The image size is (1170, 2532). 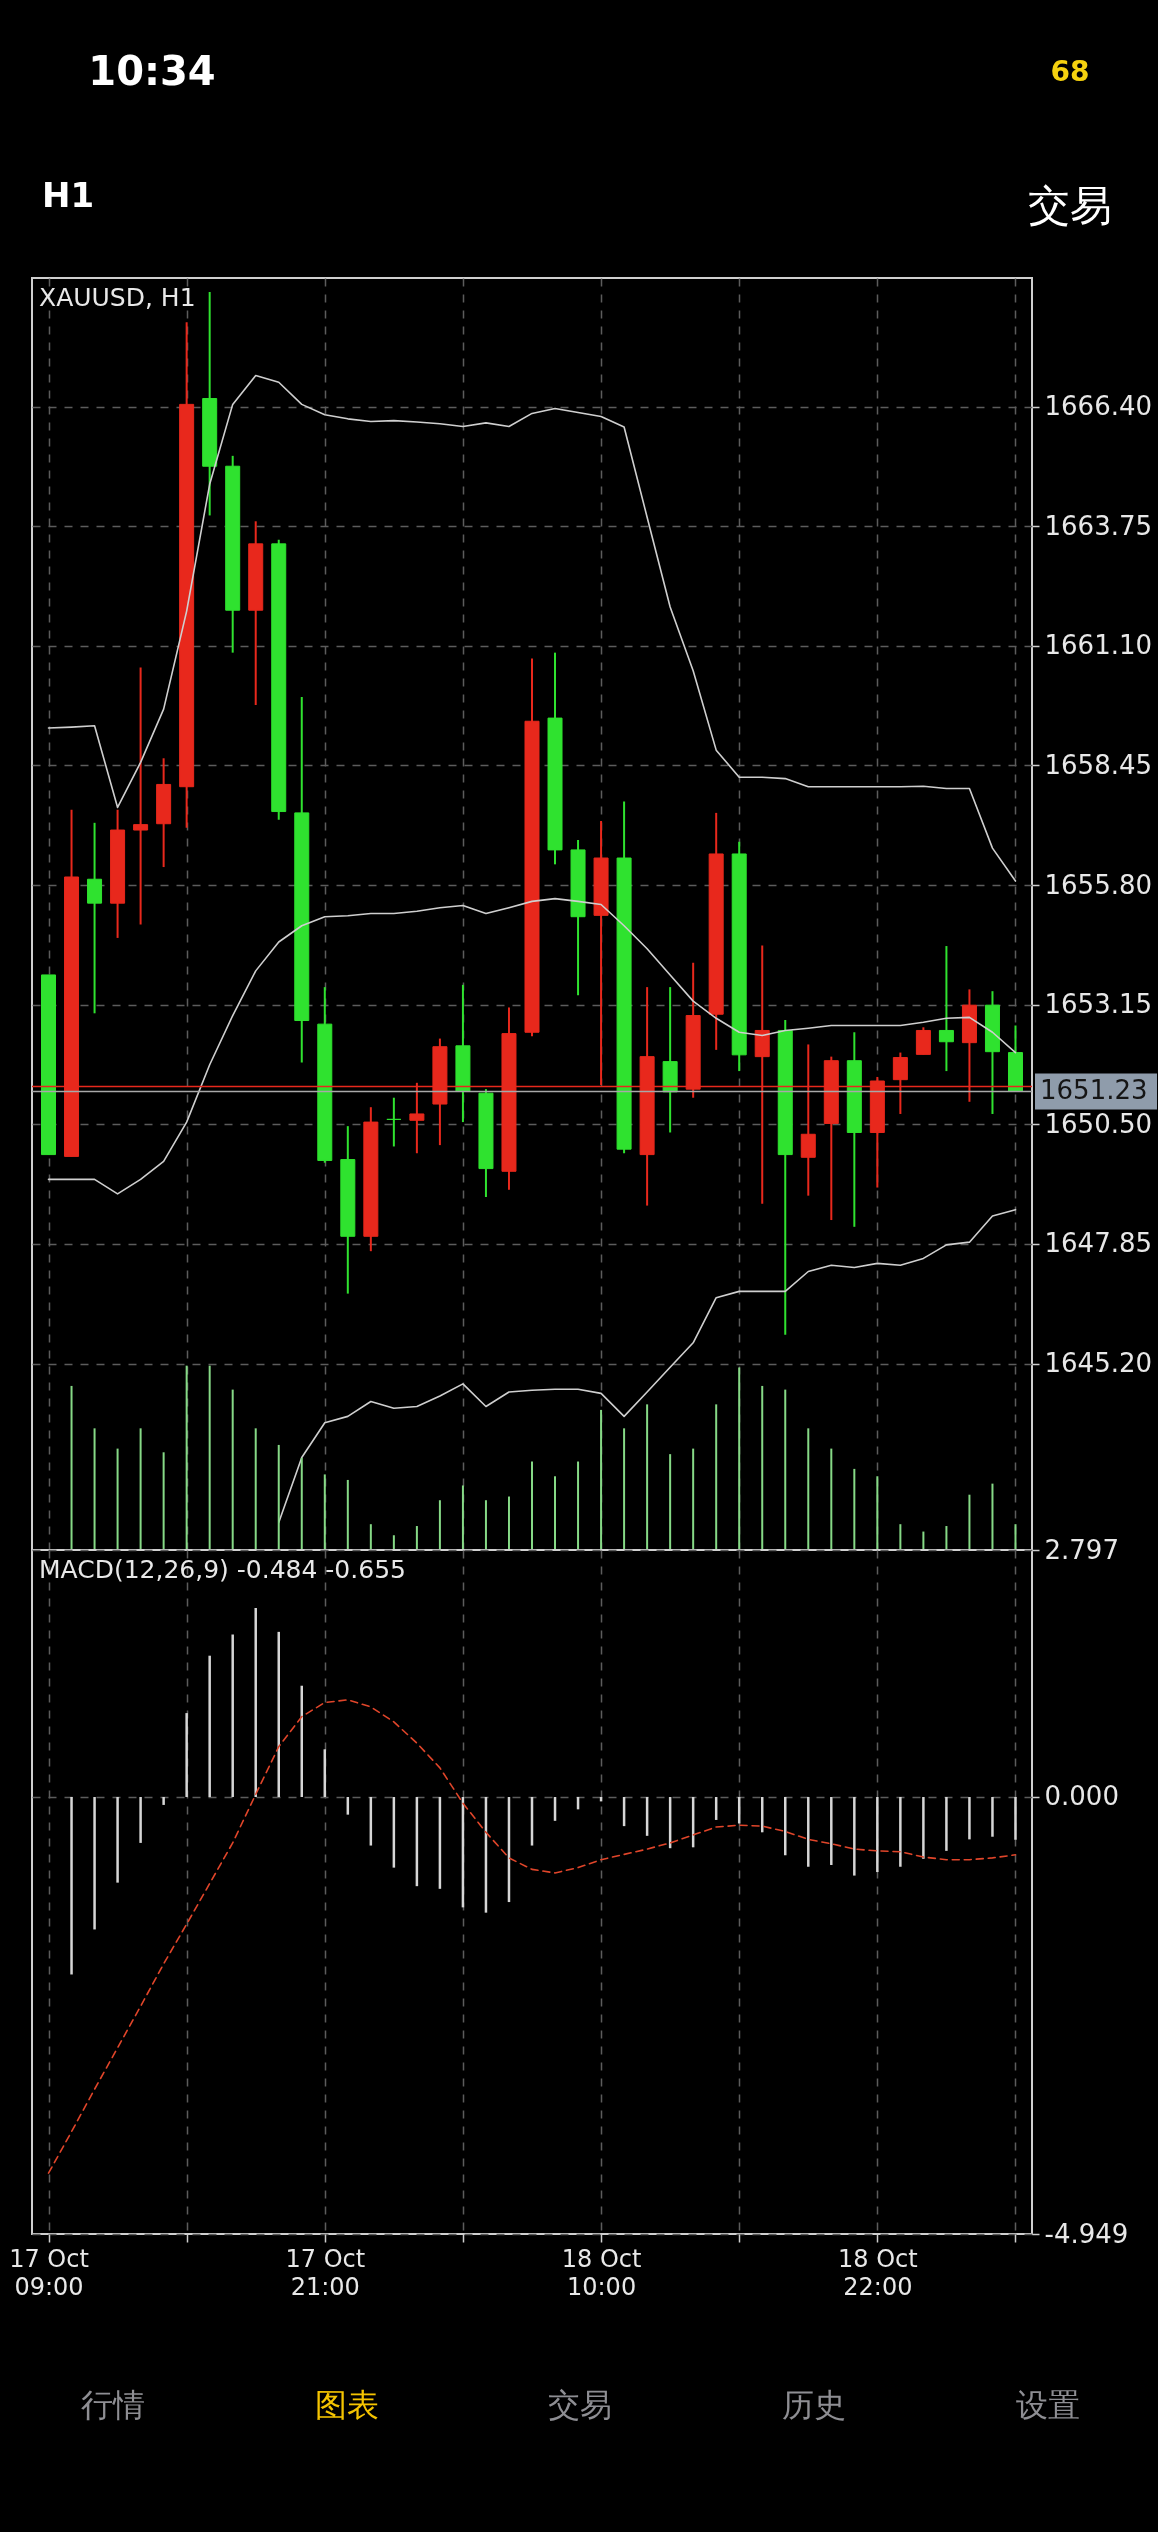 What do you see at coordinates (878, 2272) in the screenshot?
I see `x-tick-label: 18 Oct 22:00` at bounding box center [878, 2272].